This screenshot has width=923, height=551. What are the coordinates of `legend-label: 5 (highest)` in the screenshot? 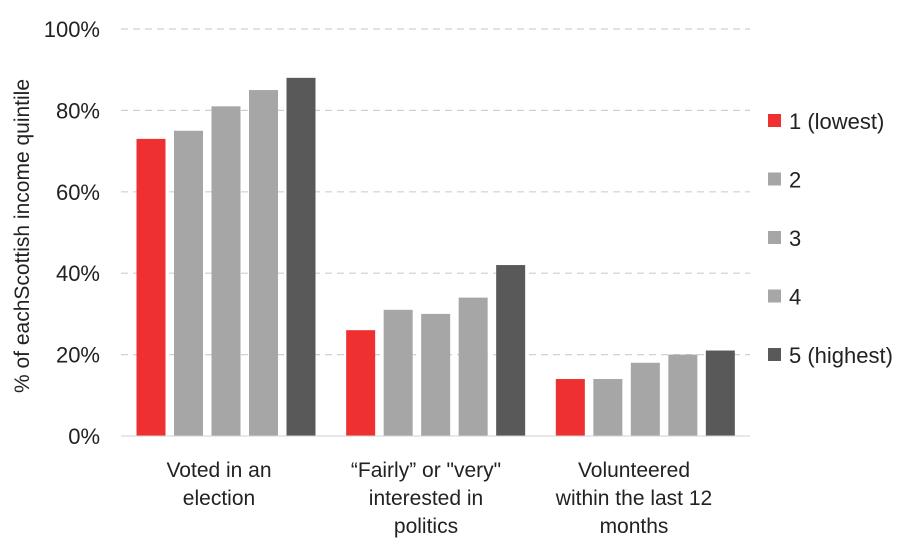 It's located at (841, 355).